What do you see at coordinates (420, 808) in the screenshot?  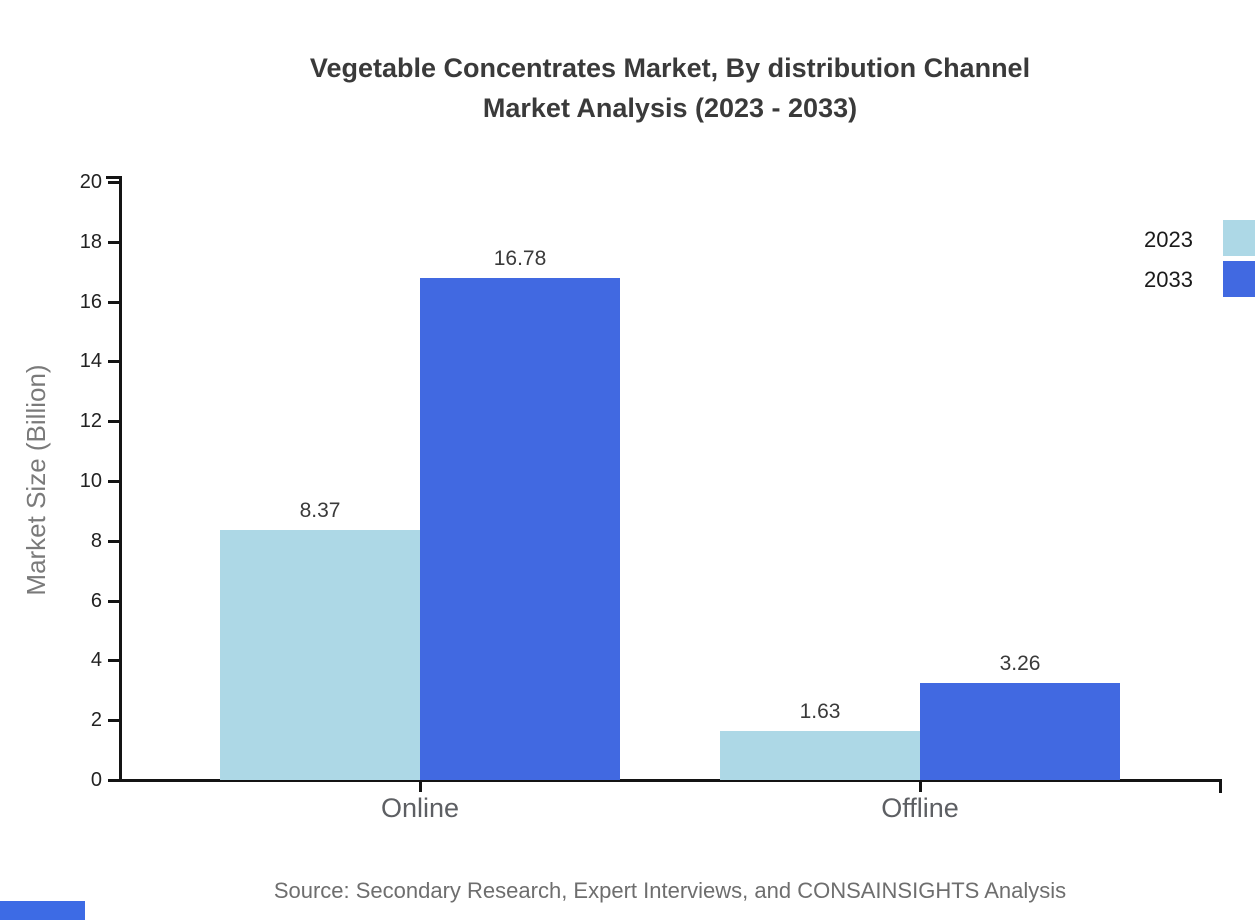 I see `x-category-label-online: Online` at bounding box center [420, 808].